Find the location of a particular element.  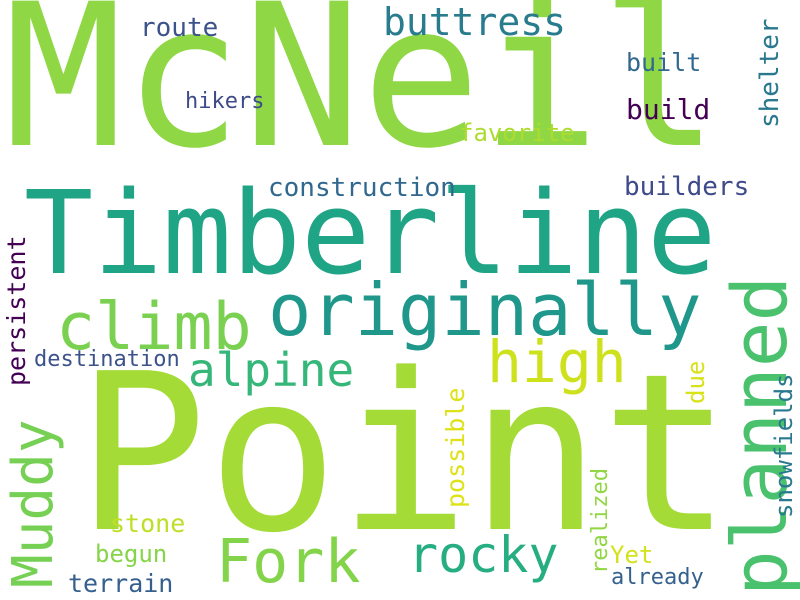

word-due: due is located at coordinates (696, 382).